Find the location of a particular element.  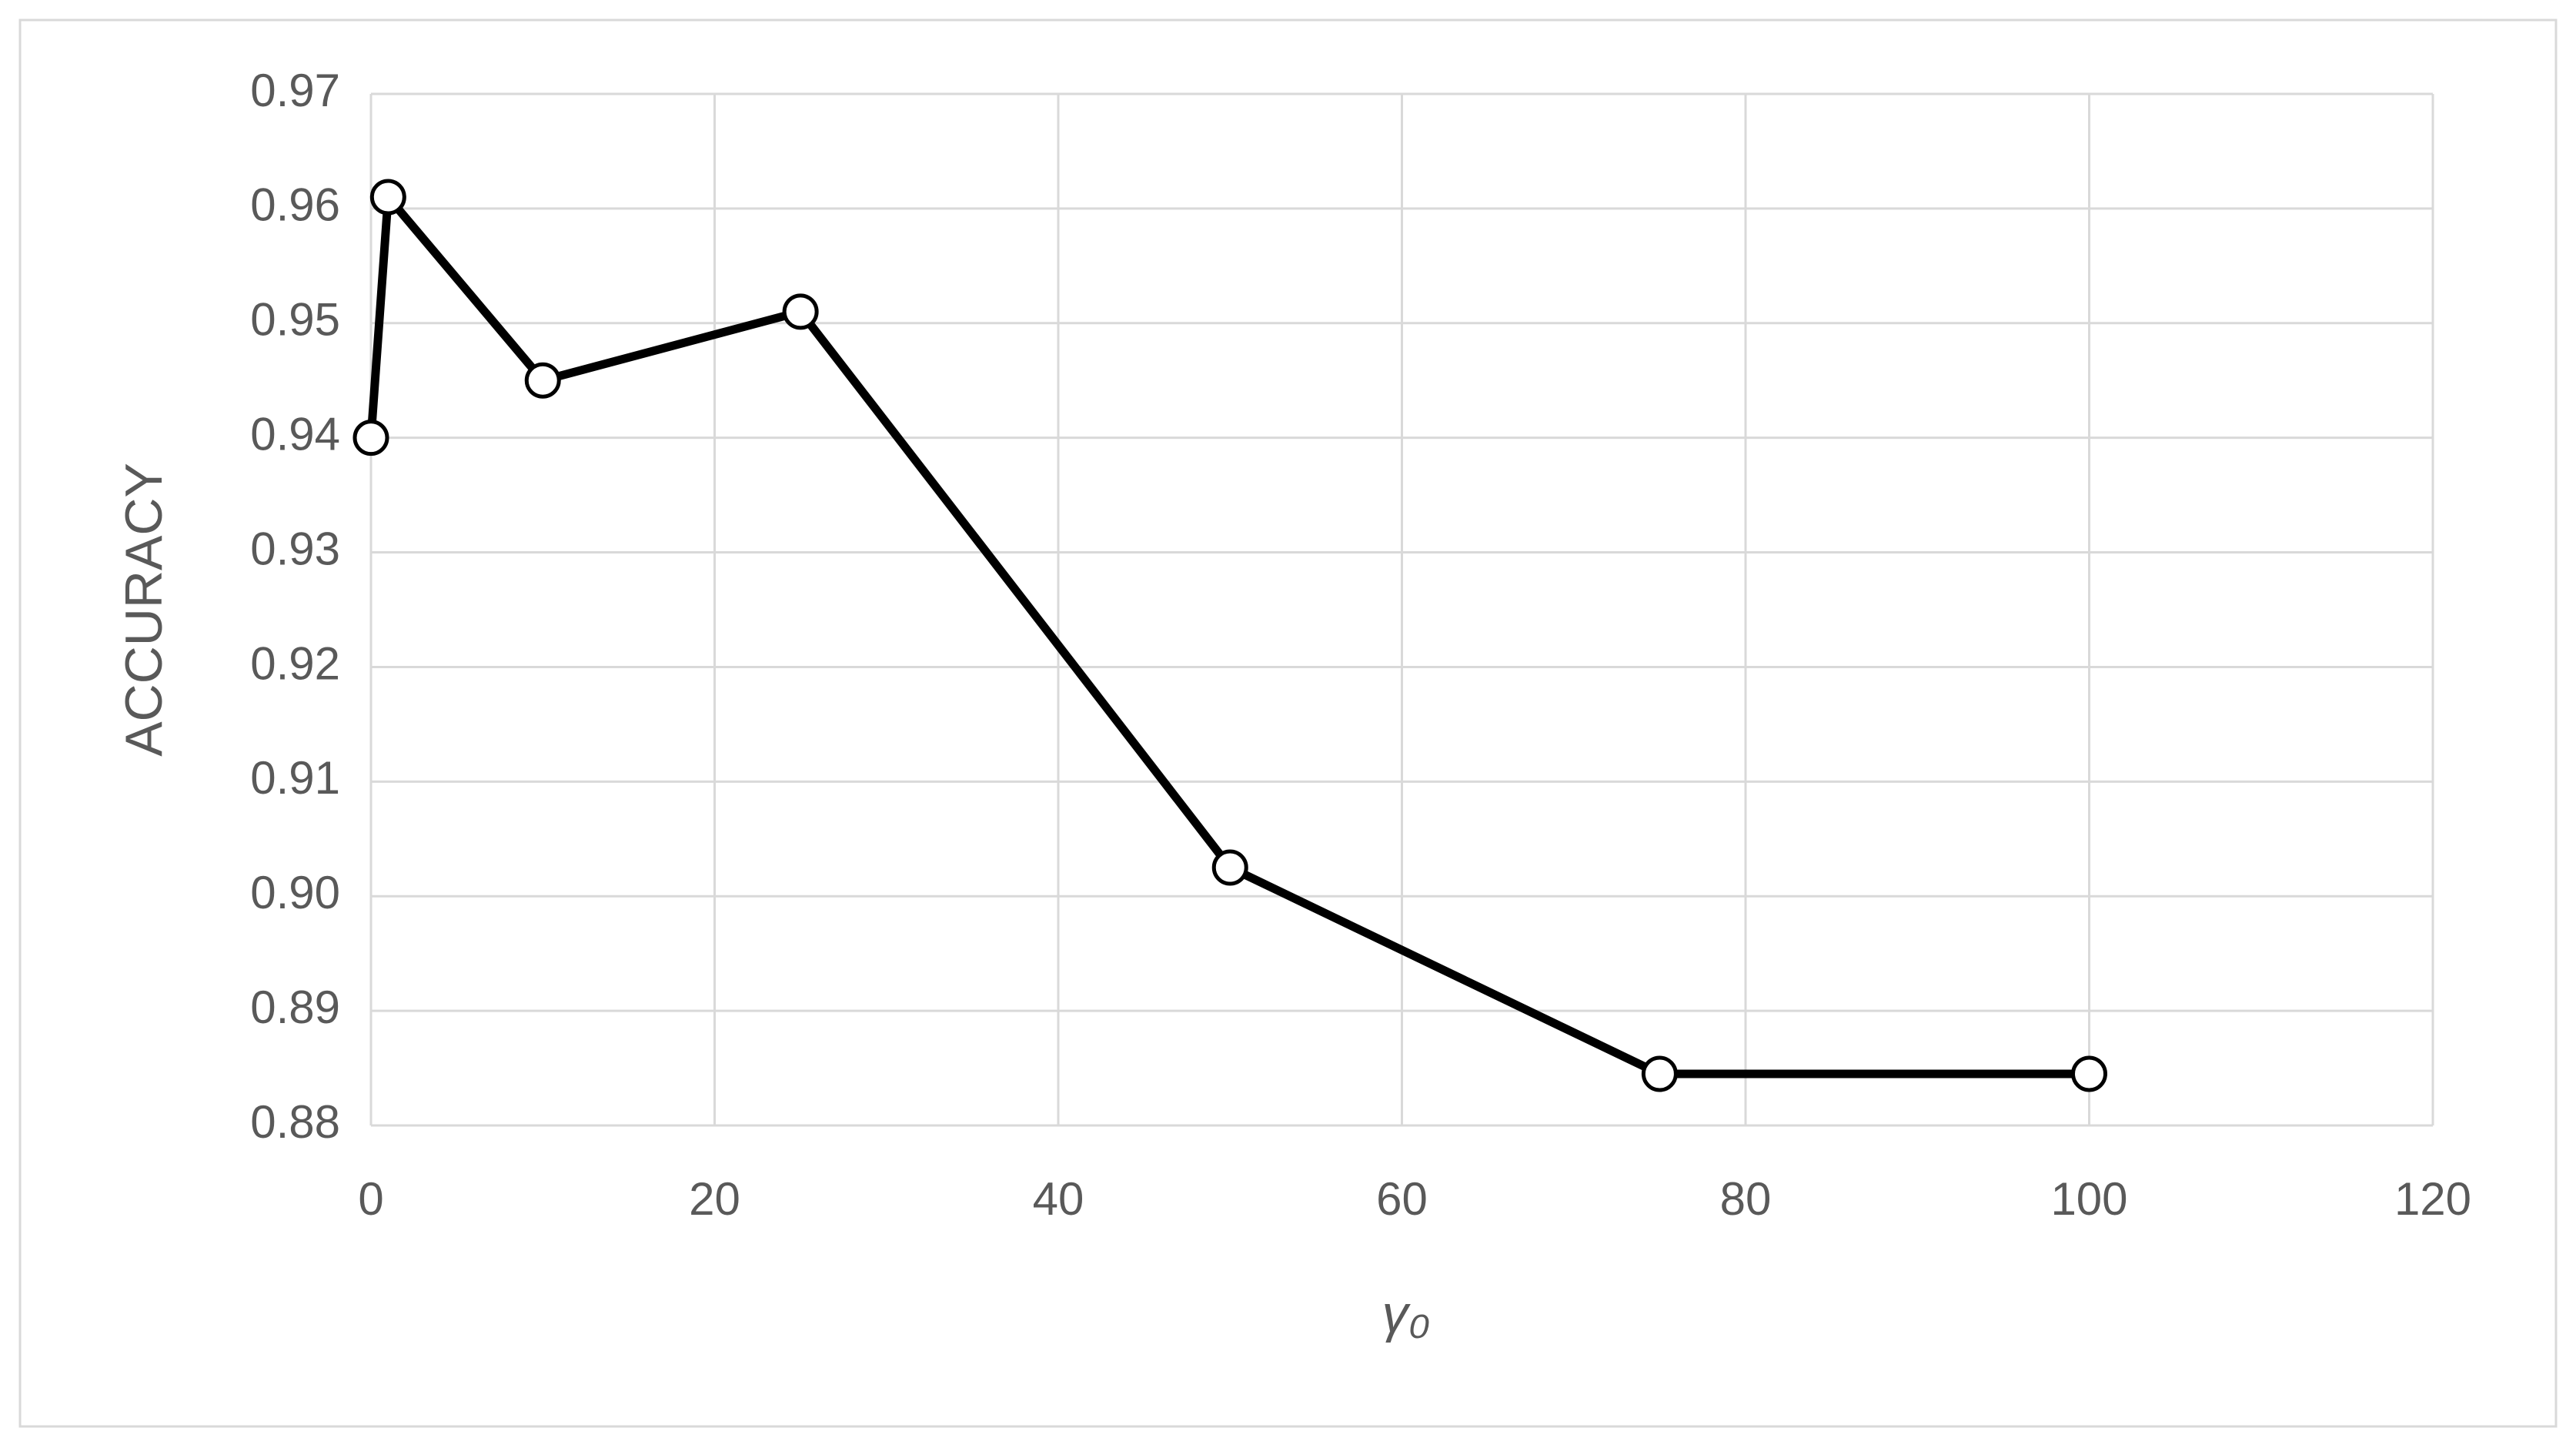

x-tick-label: 20 is located at coordinates (714, 1199).